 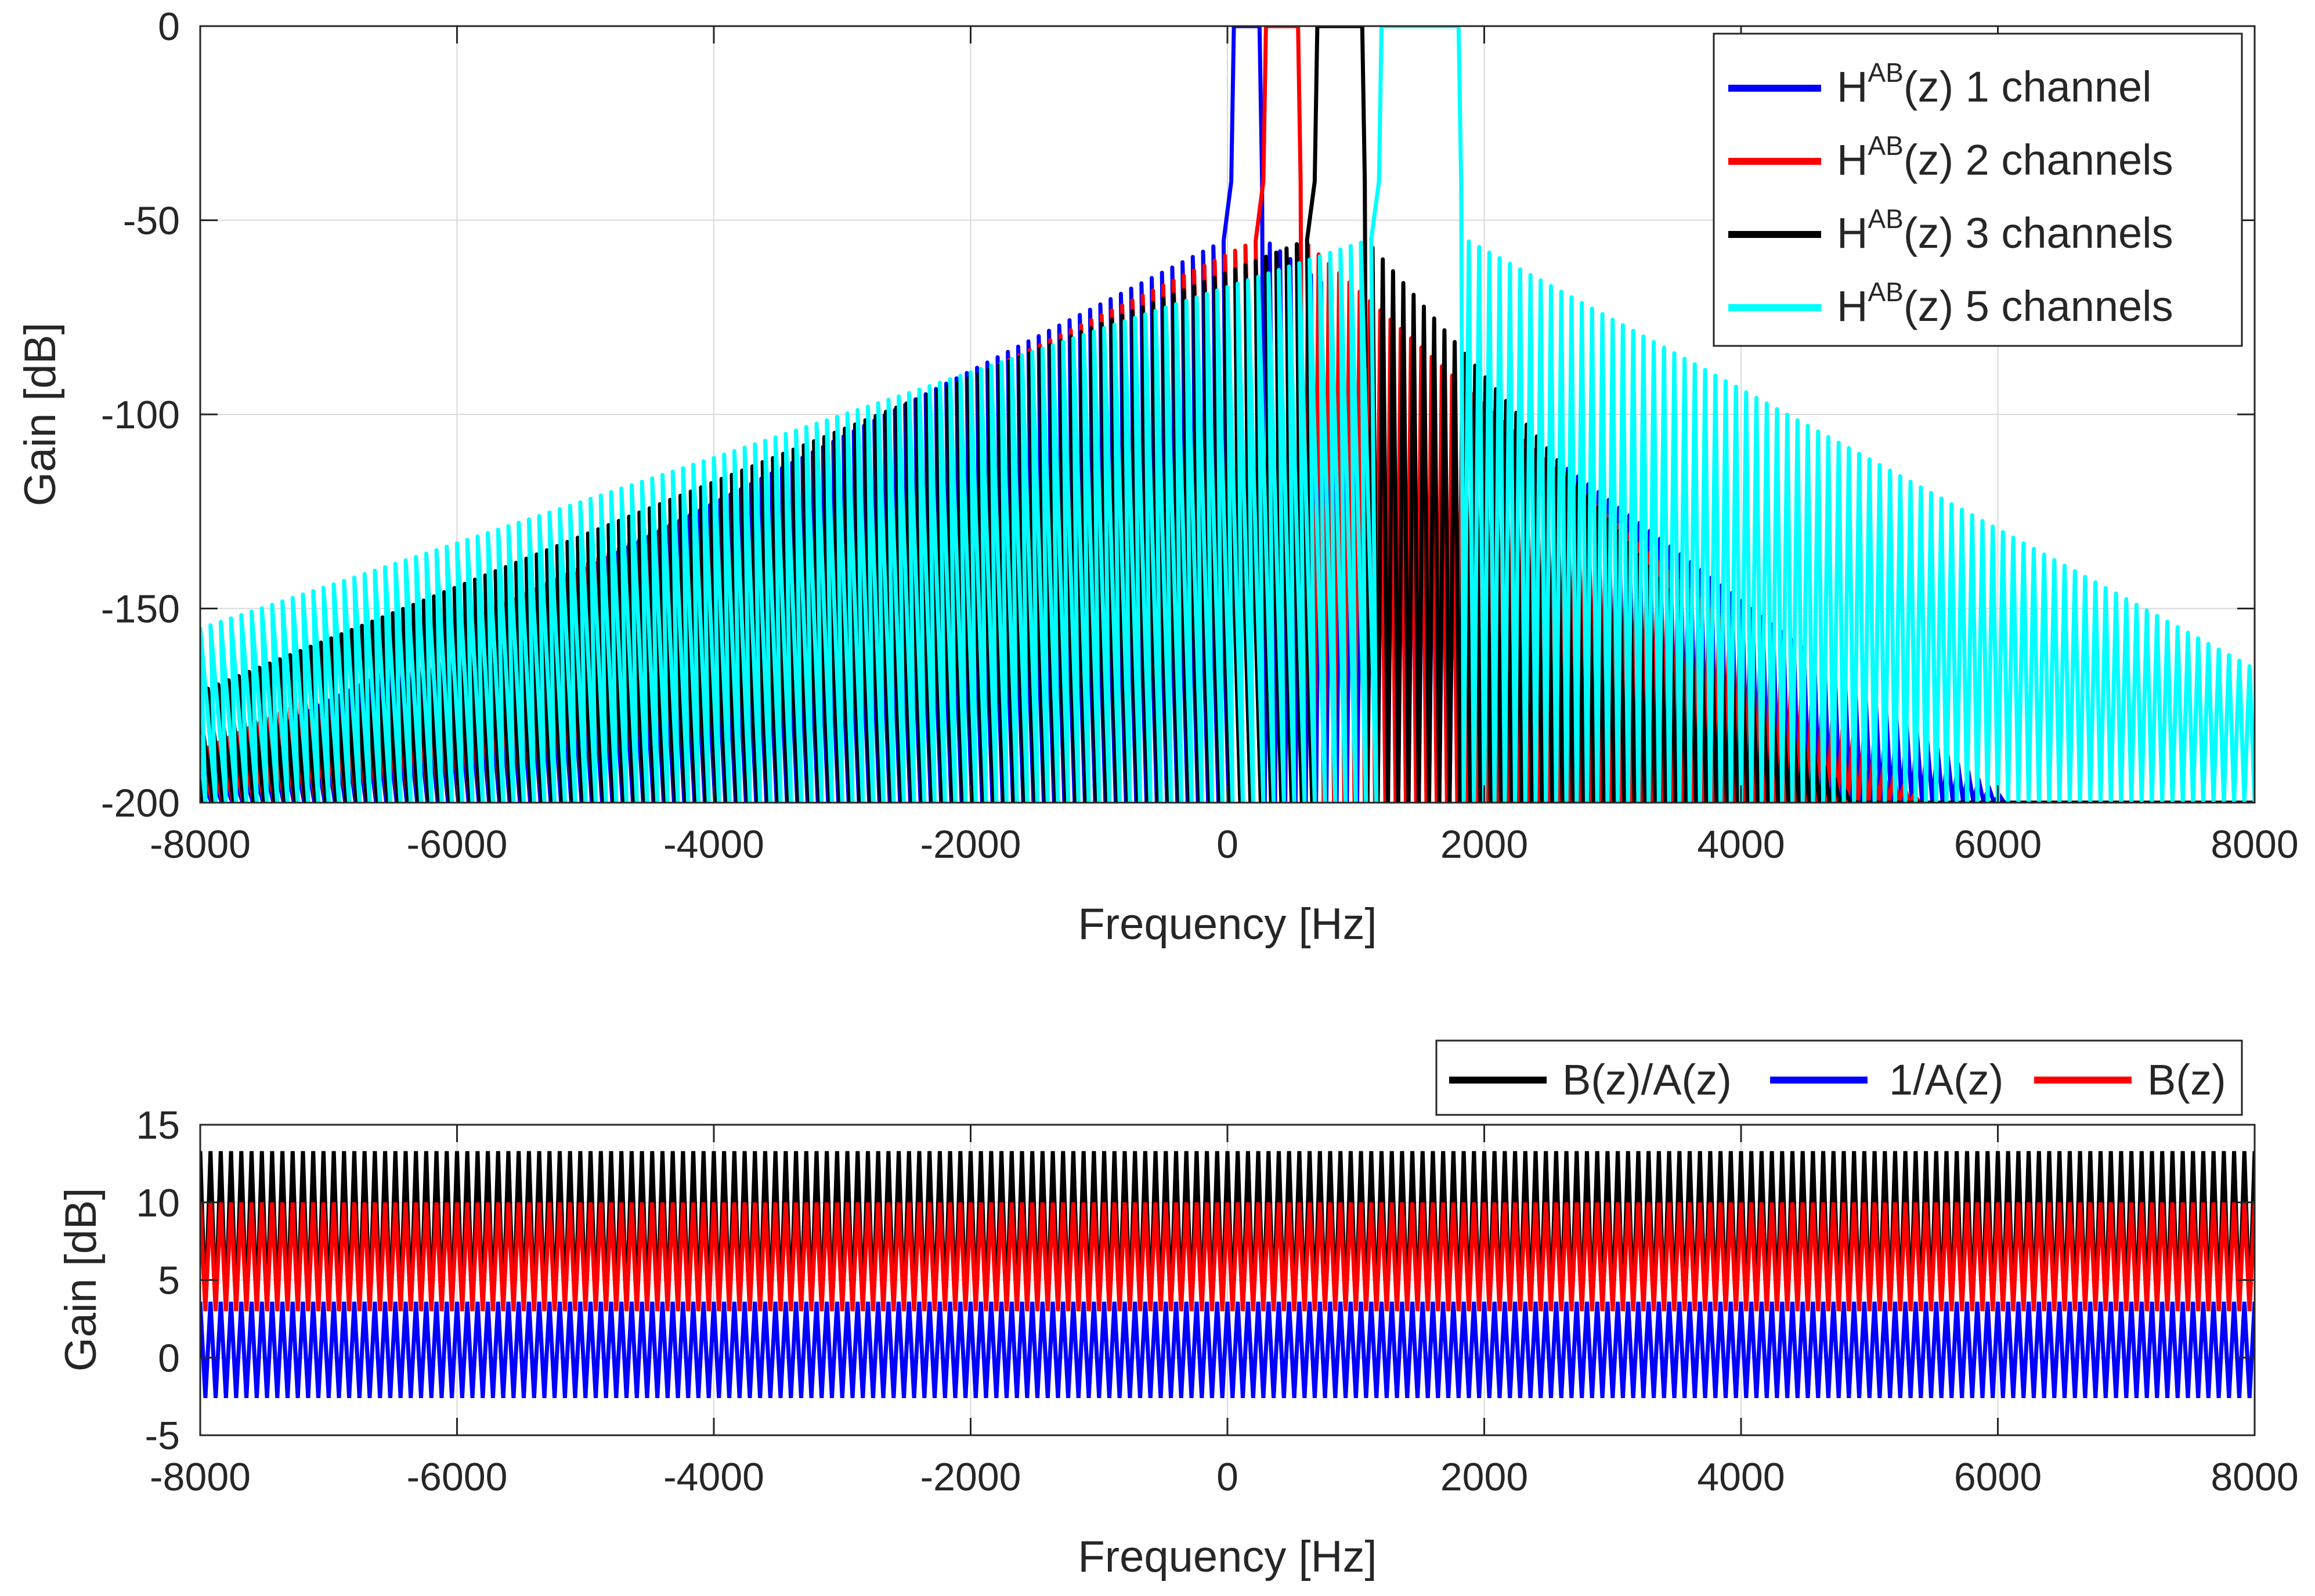 What do you see at coordinates (1227, 844) in the screenshot?
I see `top-x-tick-label: 0` at bounding box center [1227, 844].